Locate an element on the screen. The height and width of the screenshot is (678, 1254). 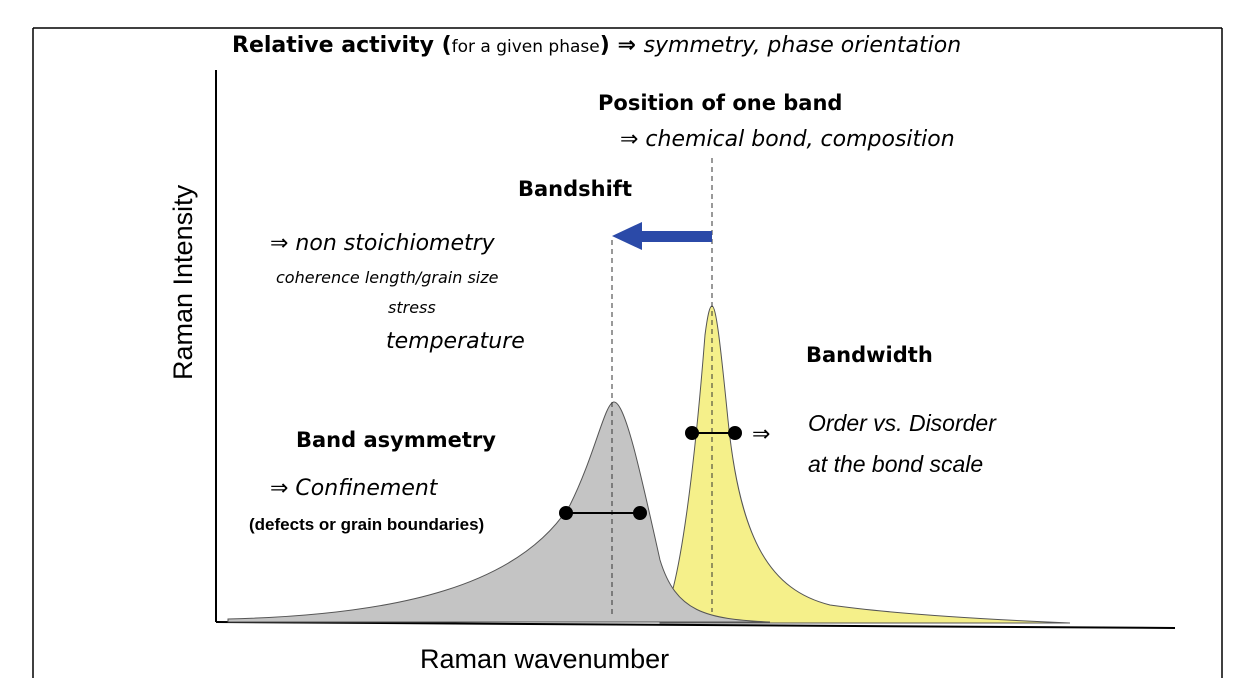
y-axis-label: Raman Intensity is located at coordinates (183, 282).